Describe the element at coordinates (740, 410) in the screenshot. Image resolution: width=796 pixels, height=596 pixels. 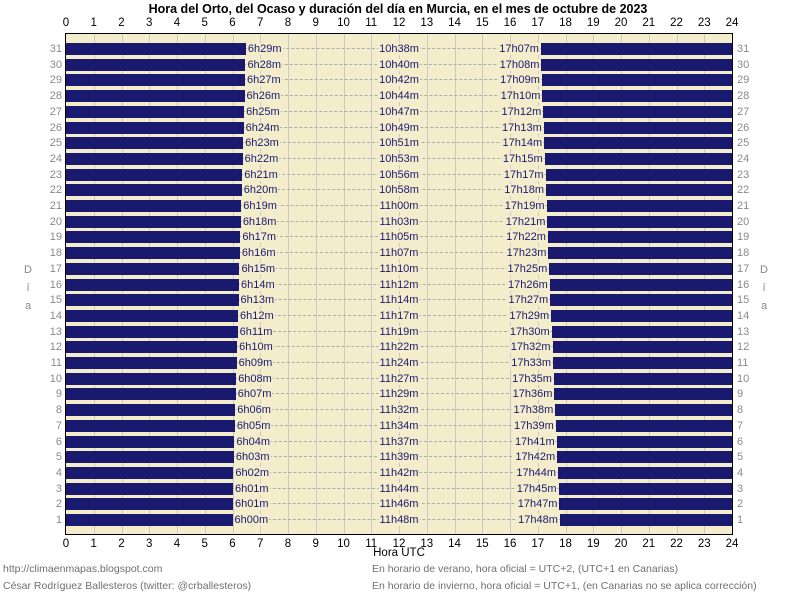
I see `day-number-right: 8` at that location.